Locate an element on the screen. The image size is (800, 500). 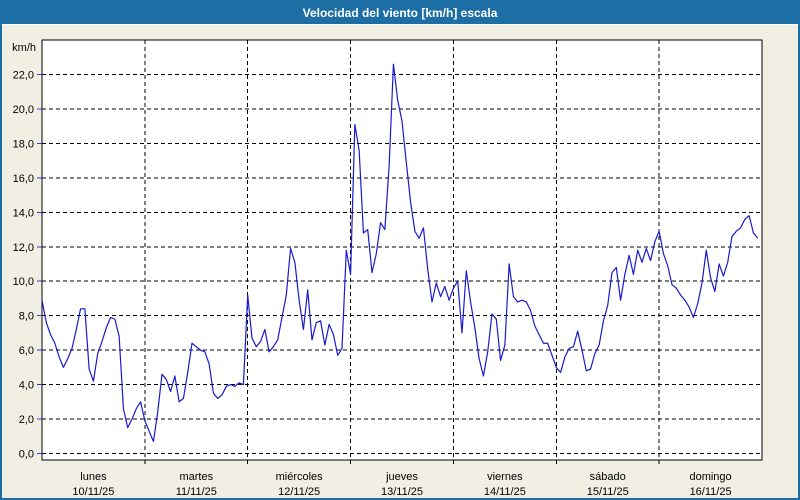
svg-text: 8,0 is located at coordinates (26, 317).